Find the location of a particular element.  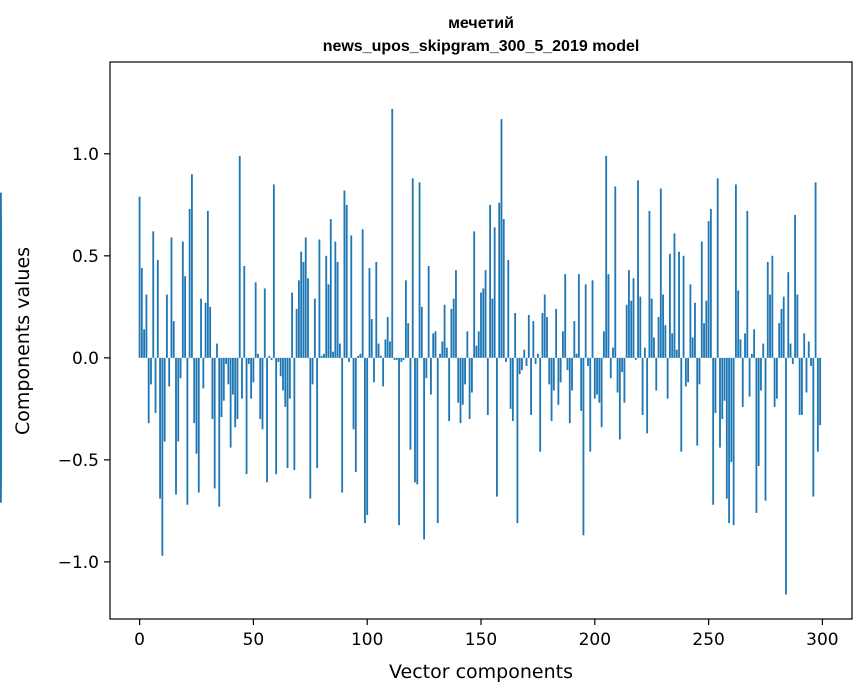

x-tick-label: 150 is located at coordinates (481, 640).